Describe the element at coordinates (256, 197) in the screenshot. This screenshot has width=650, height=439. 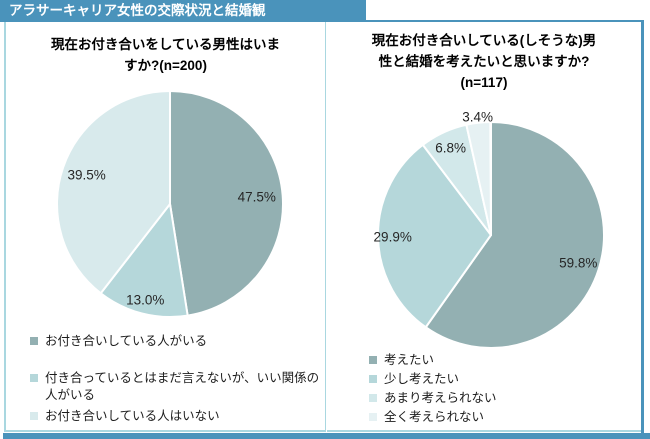
I see `pie-slice-value-label: 47.5%` at that location.